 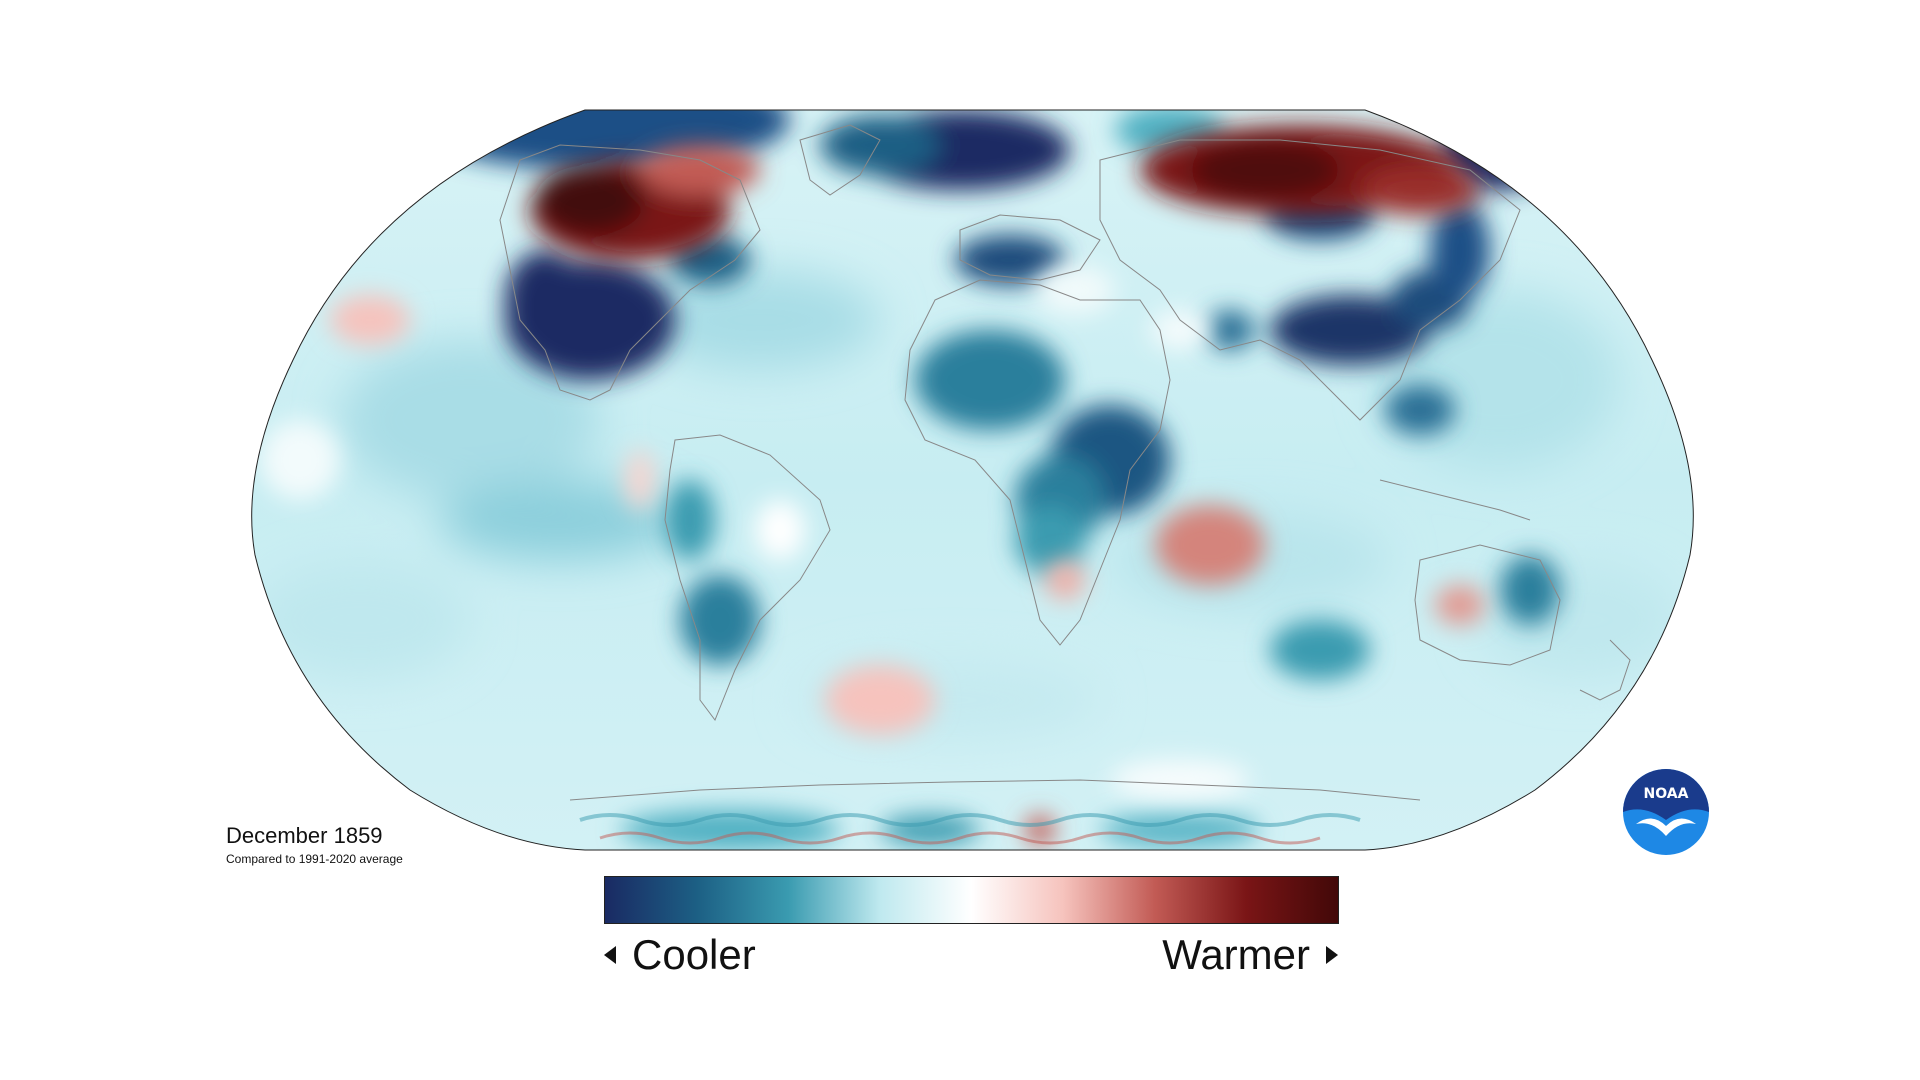 I want to click on noaa-logo-icon: NOAA, so click(x=1666, y=812).